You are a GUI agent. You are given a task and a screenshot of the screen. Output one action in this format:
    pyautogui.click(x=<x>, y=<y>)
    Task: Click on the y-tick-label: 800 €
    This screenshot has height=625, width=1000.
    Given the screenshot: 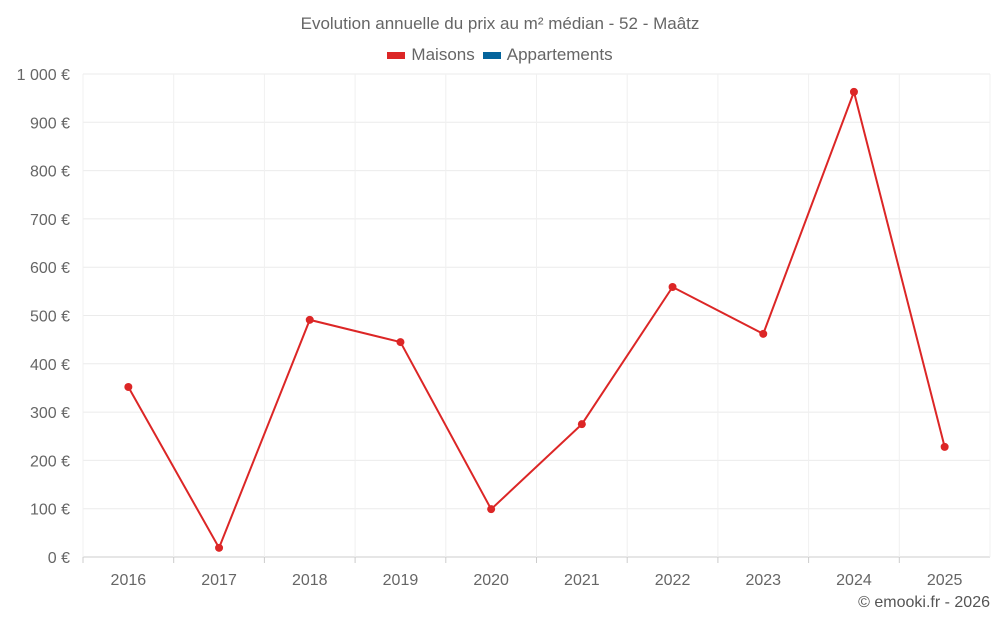 What is the action you would take?
    pyautogui.click(x=50, y=172)
    